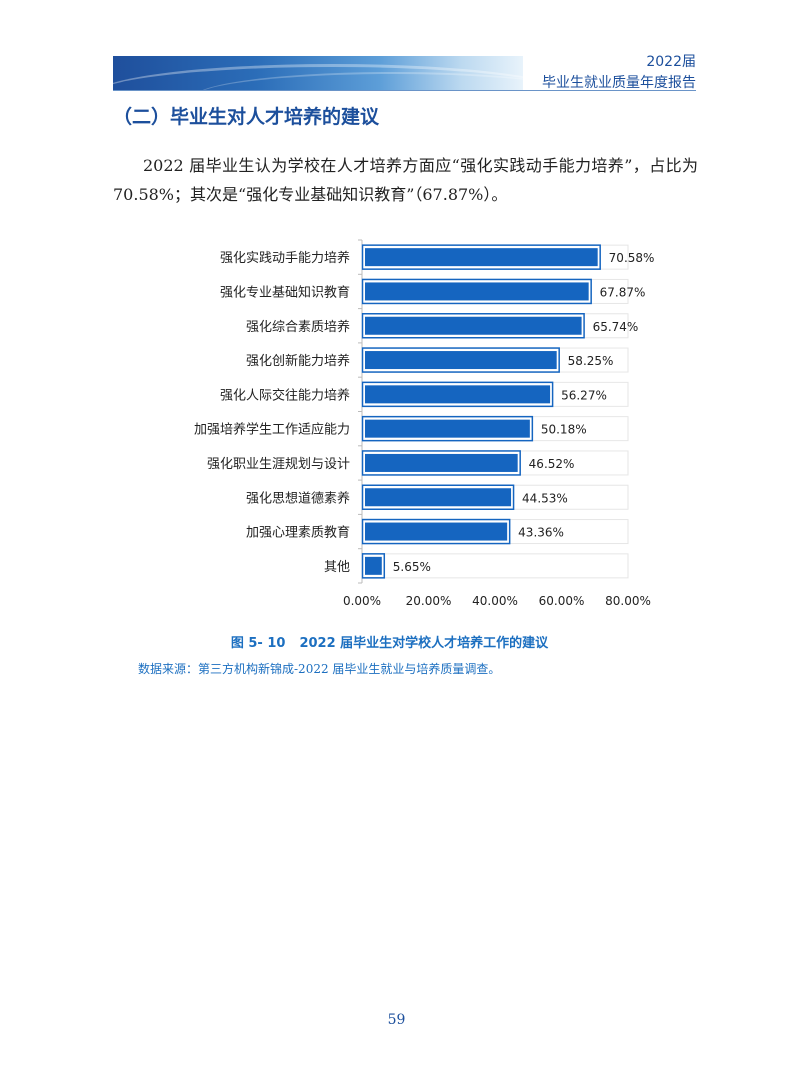 This screenshot has width=793, height=1077. What do you see at coordinates (671, 62) in the screenshot?
I see `report-year: 2022届` at bounding box center [671, 62].